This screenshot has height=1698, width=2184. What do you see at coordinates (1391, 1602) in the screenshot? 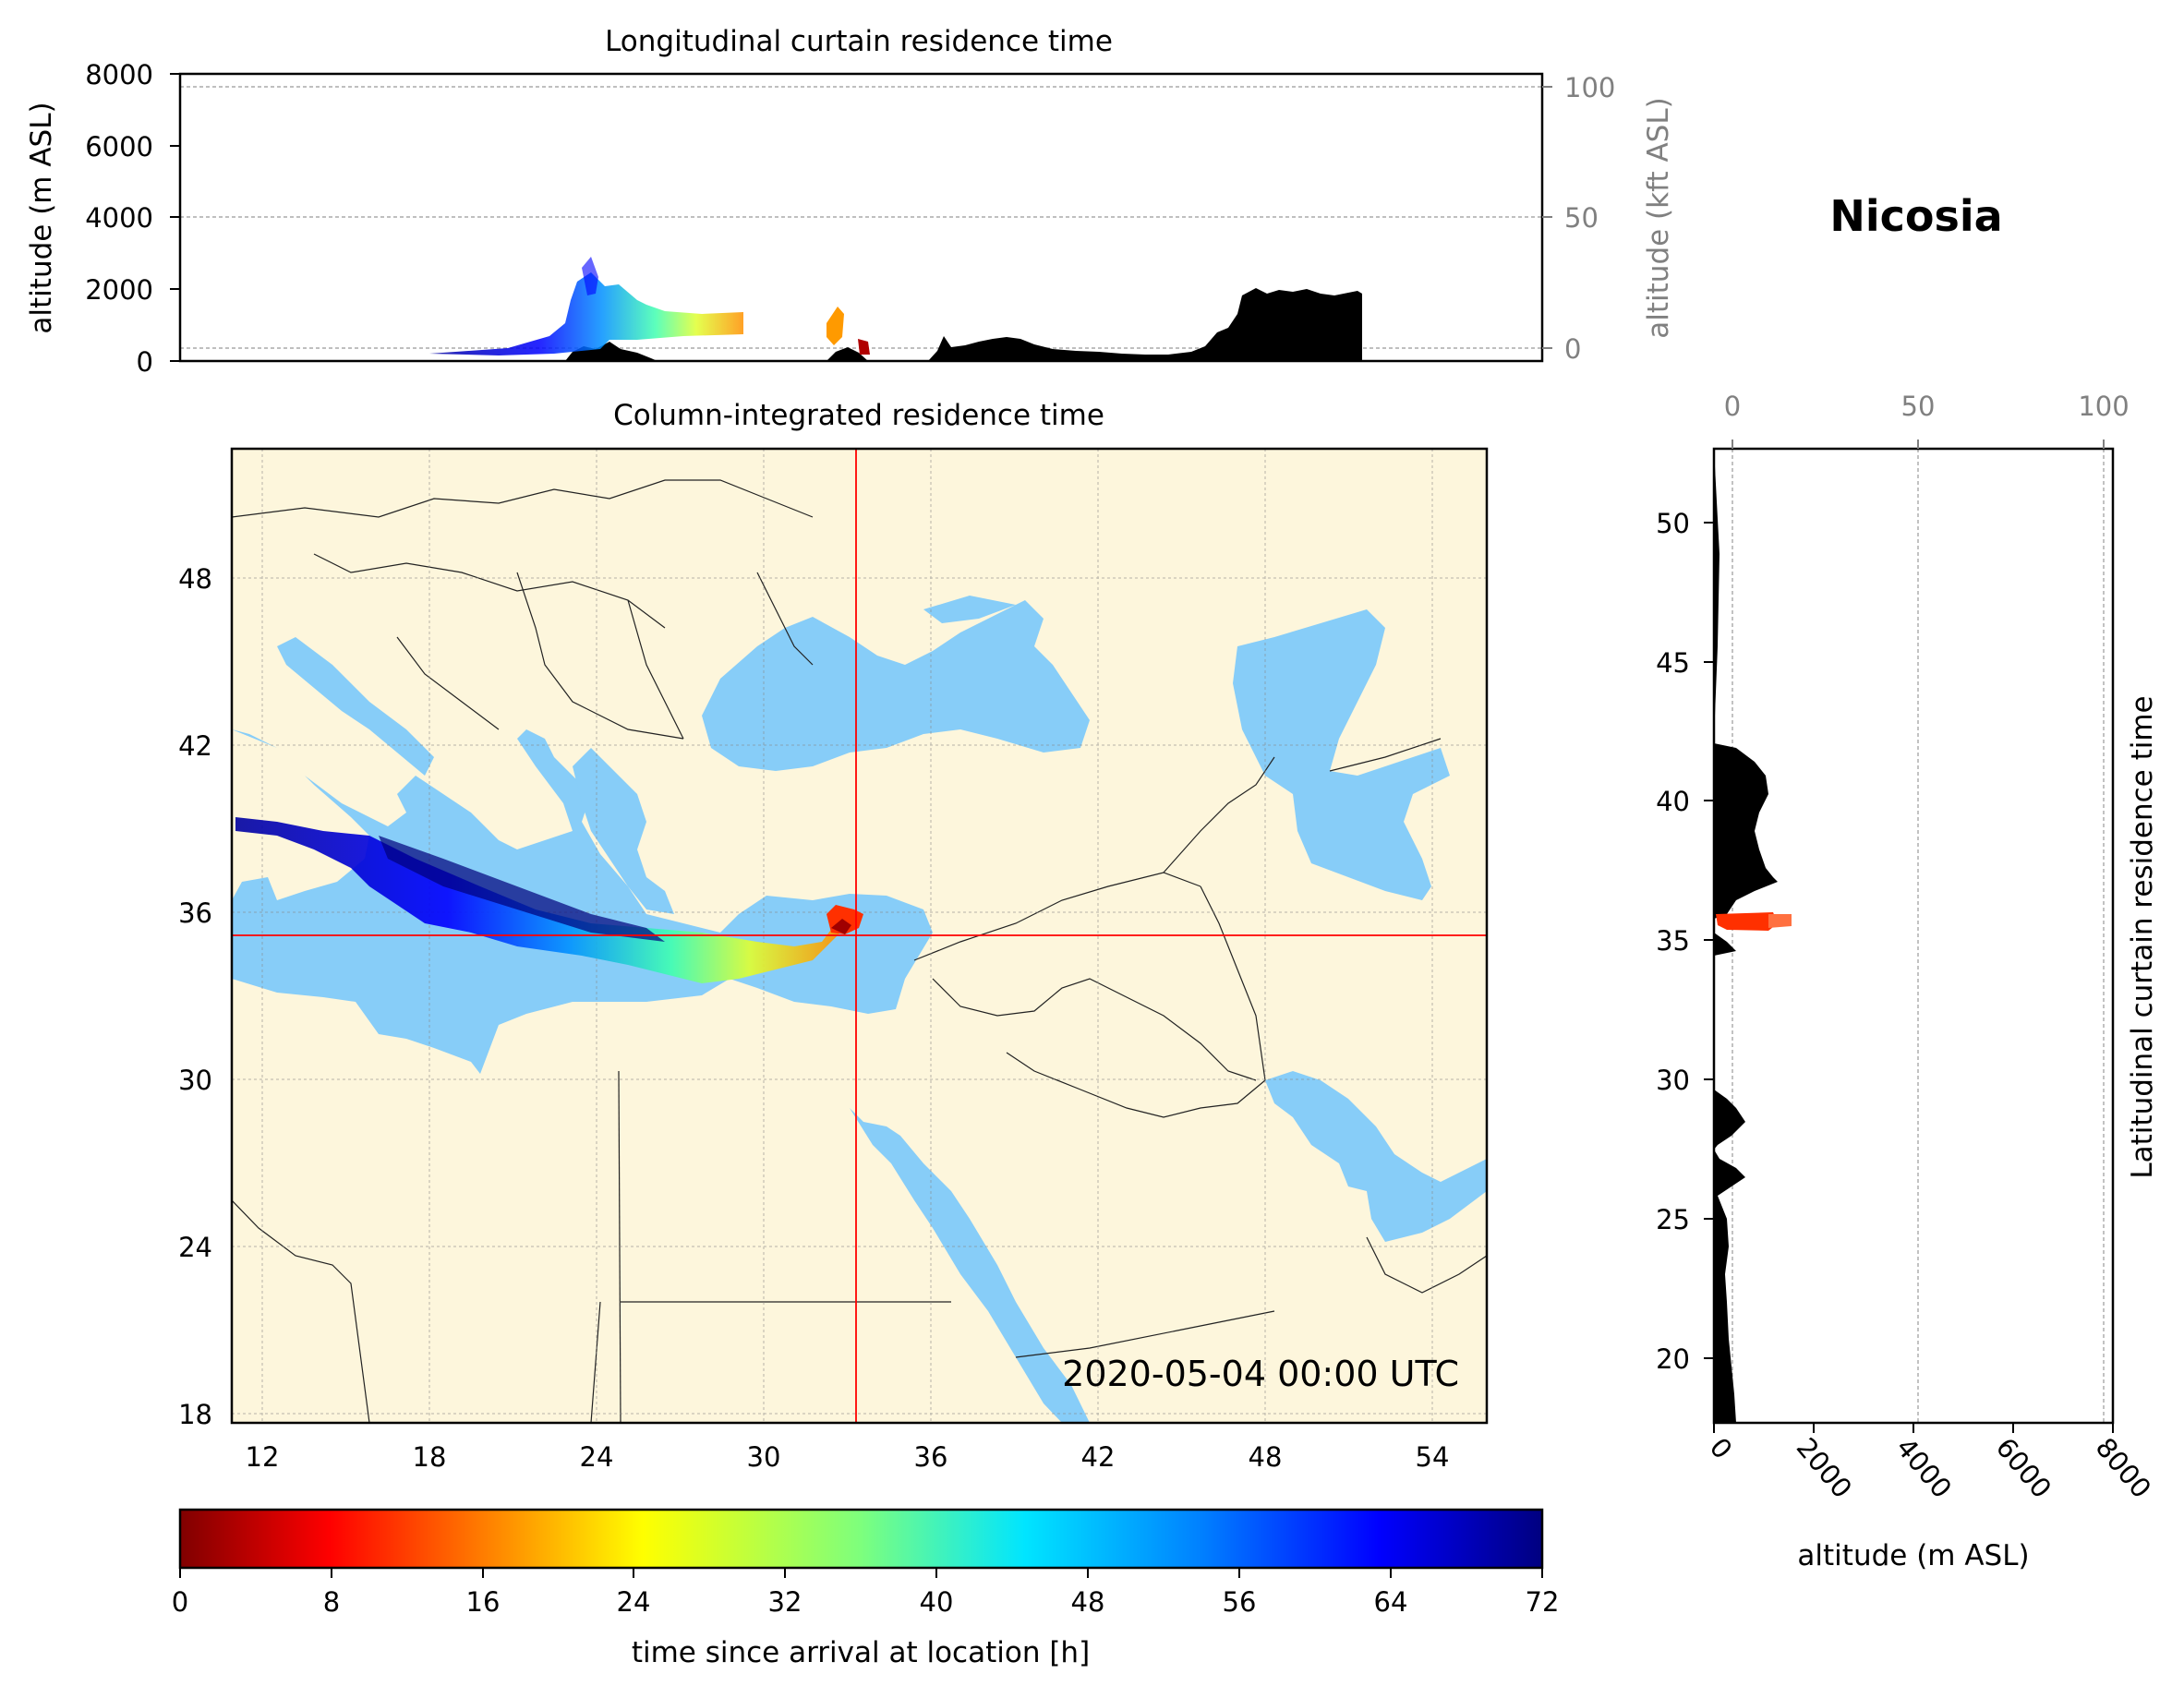
I see `colorbar-tick-label: 64` at bounding box center [1391, 1602].